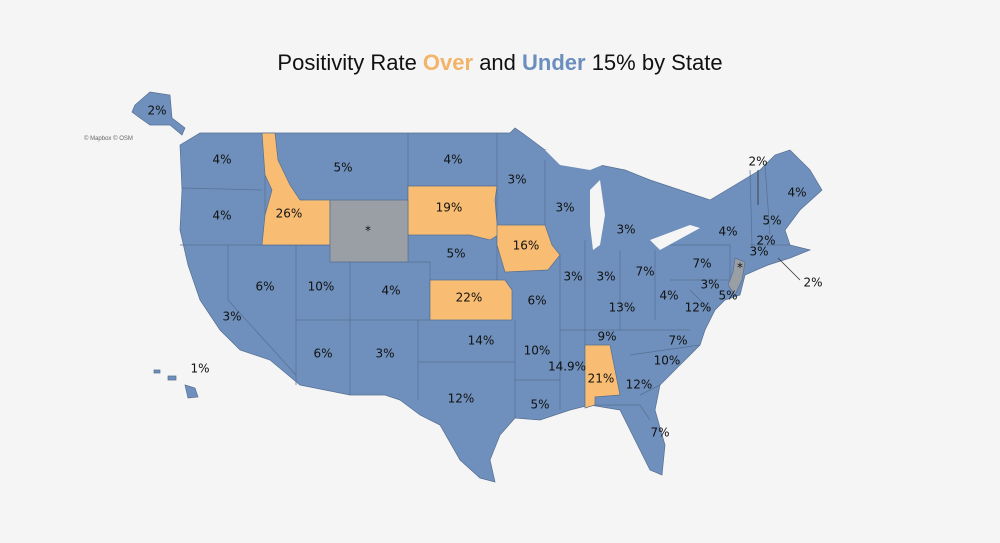 Image resolution: width=1000 pixels, height=543 pixels. I want to click on lake-michigan, so click(597, 215).